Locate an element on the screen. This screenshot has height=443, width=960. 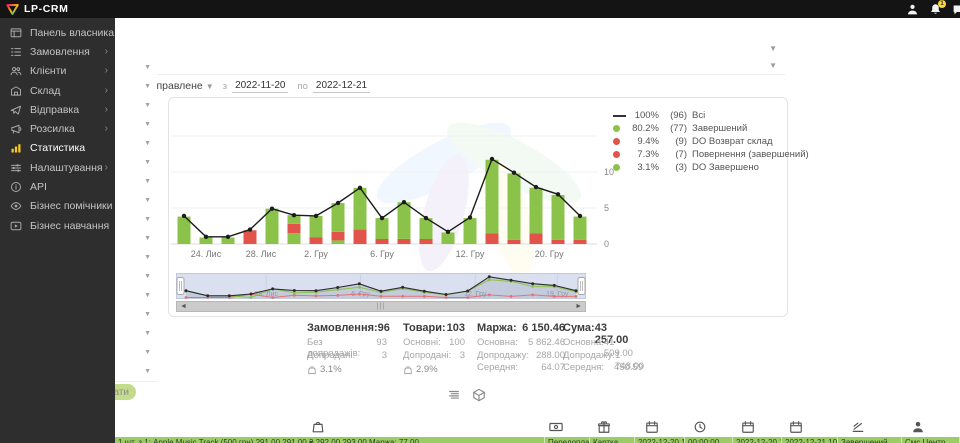
sidebar-item-warehouse: Склад › is located at coordinates (57, 90).